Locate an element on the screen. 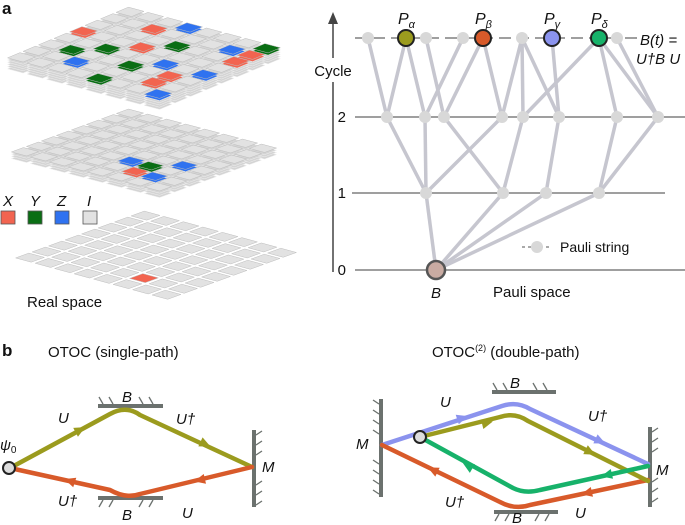  double-path-title-main: OTOC is located at coordinates (453, 352).